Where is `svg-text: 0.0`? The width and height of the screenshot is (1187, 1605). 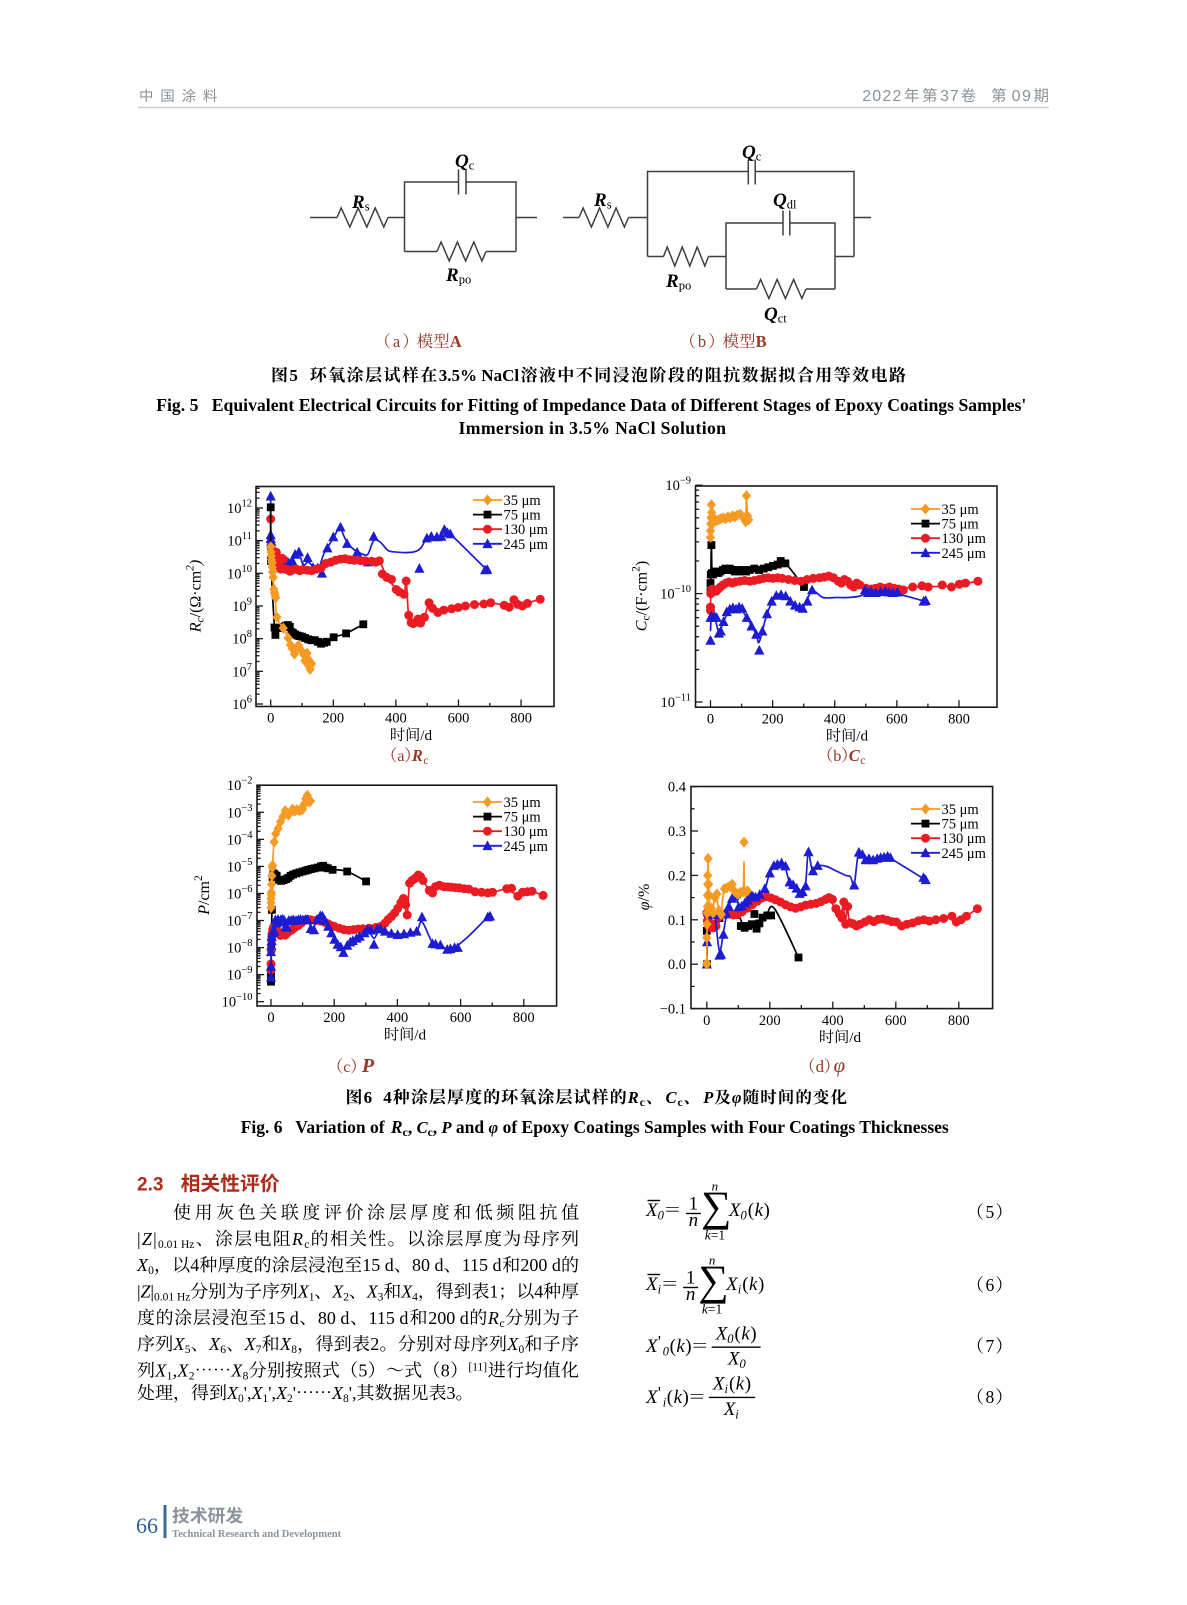
svg-text: 0.0 is located at coordinates (677, 965).